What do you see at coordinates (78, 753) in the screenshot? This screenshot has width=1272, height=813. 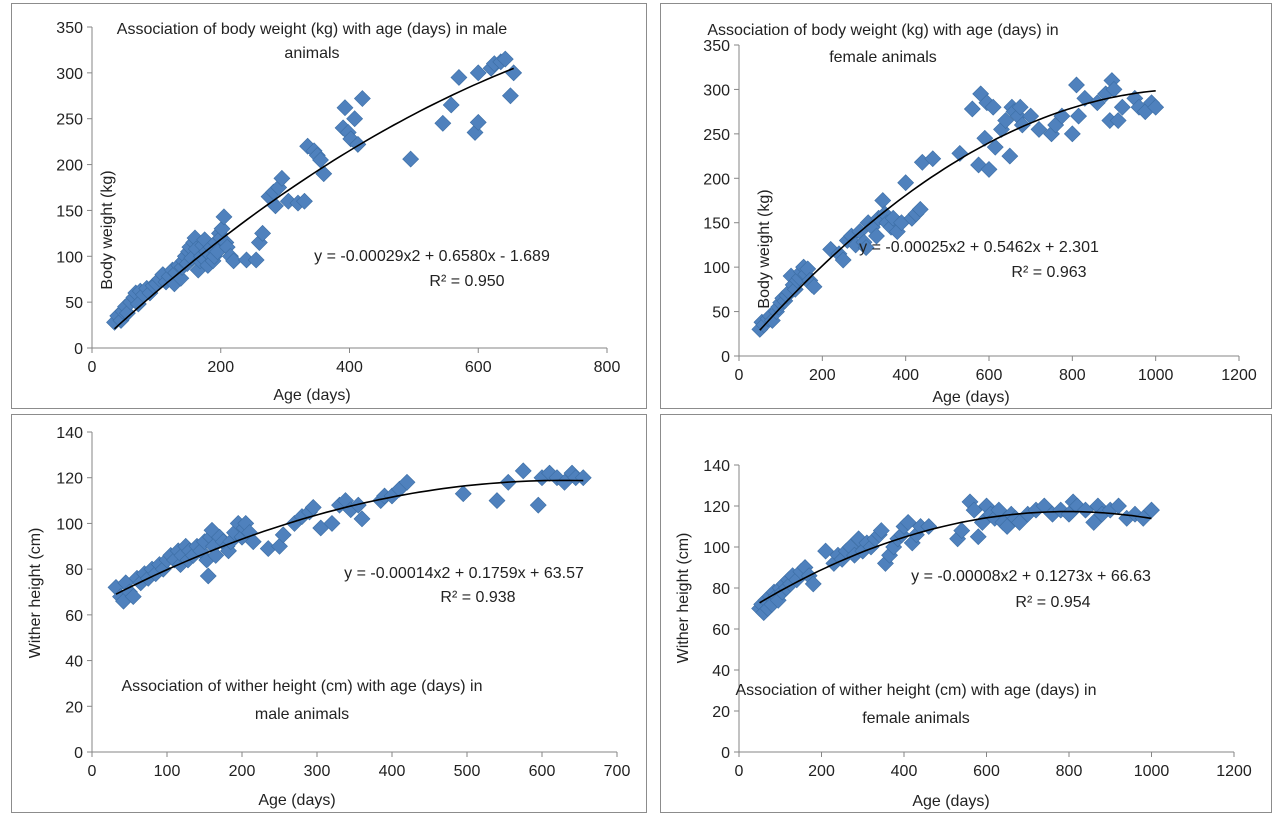 I see `y-tick-label: 0` at bounding box center [78, 753].